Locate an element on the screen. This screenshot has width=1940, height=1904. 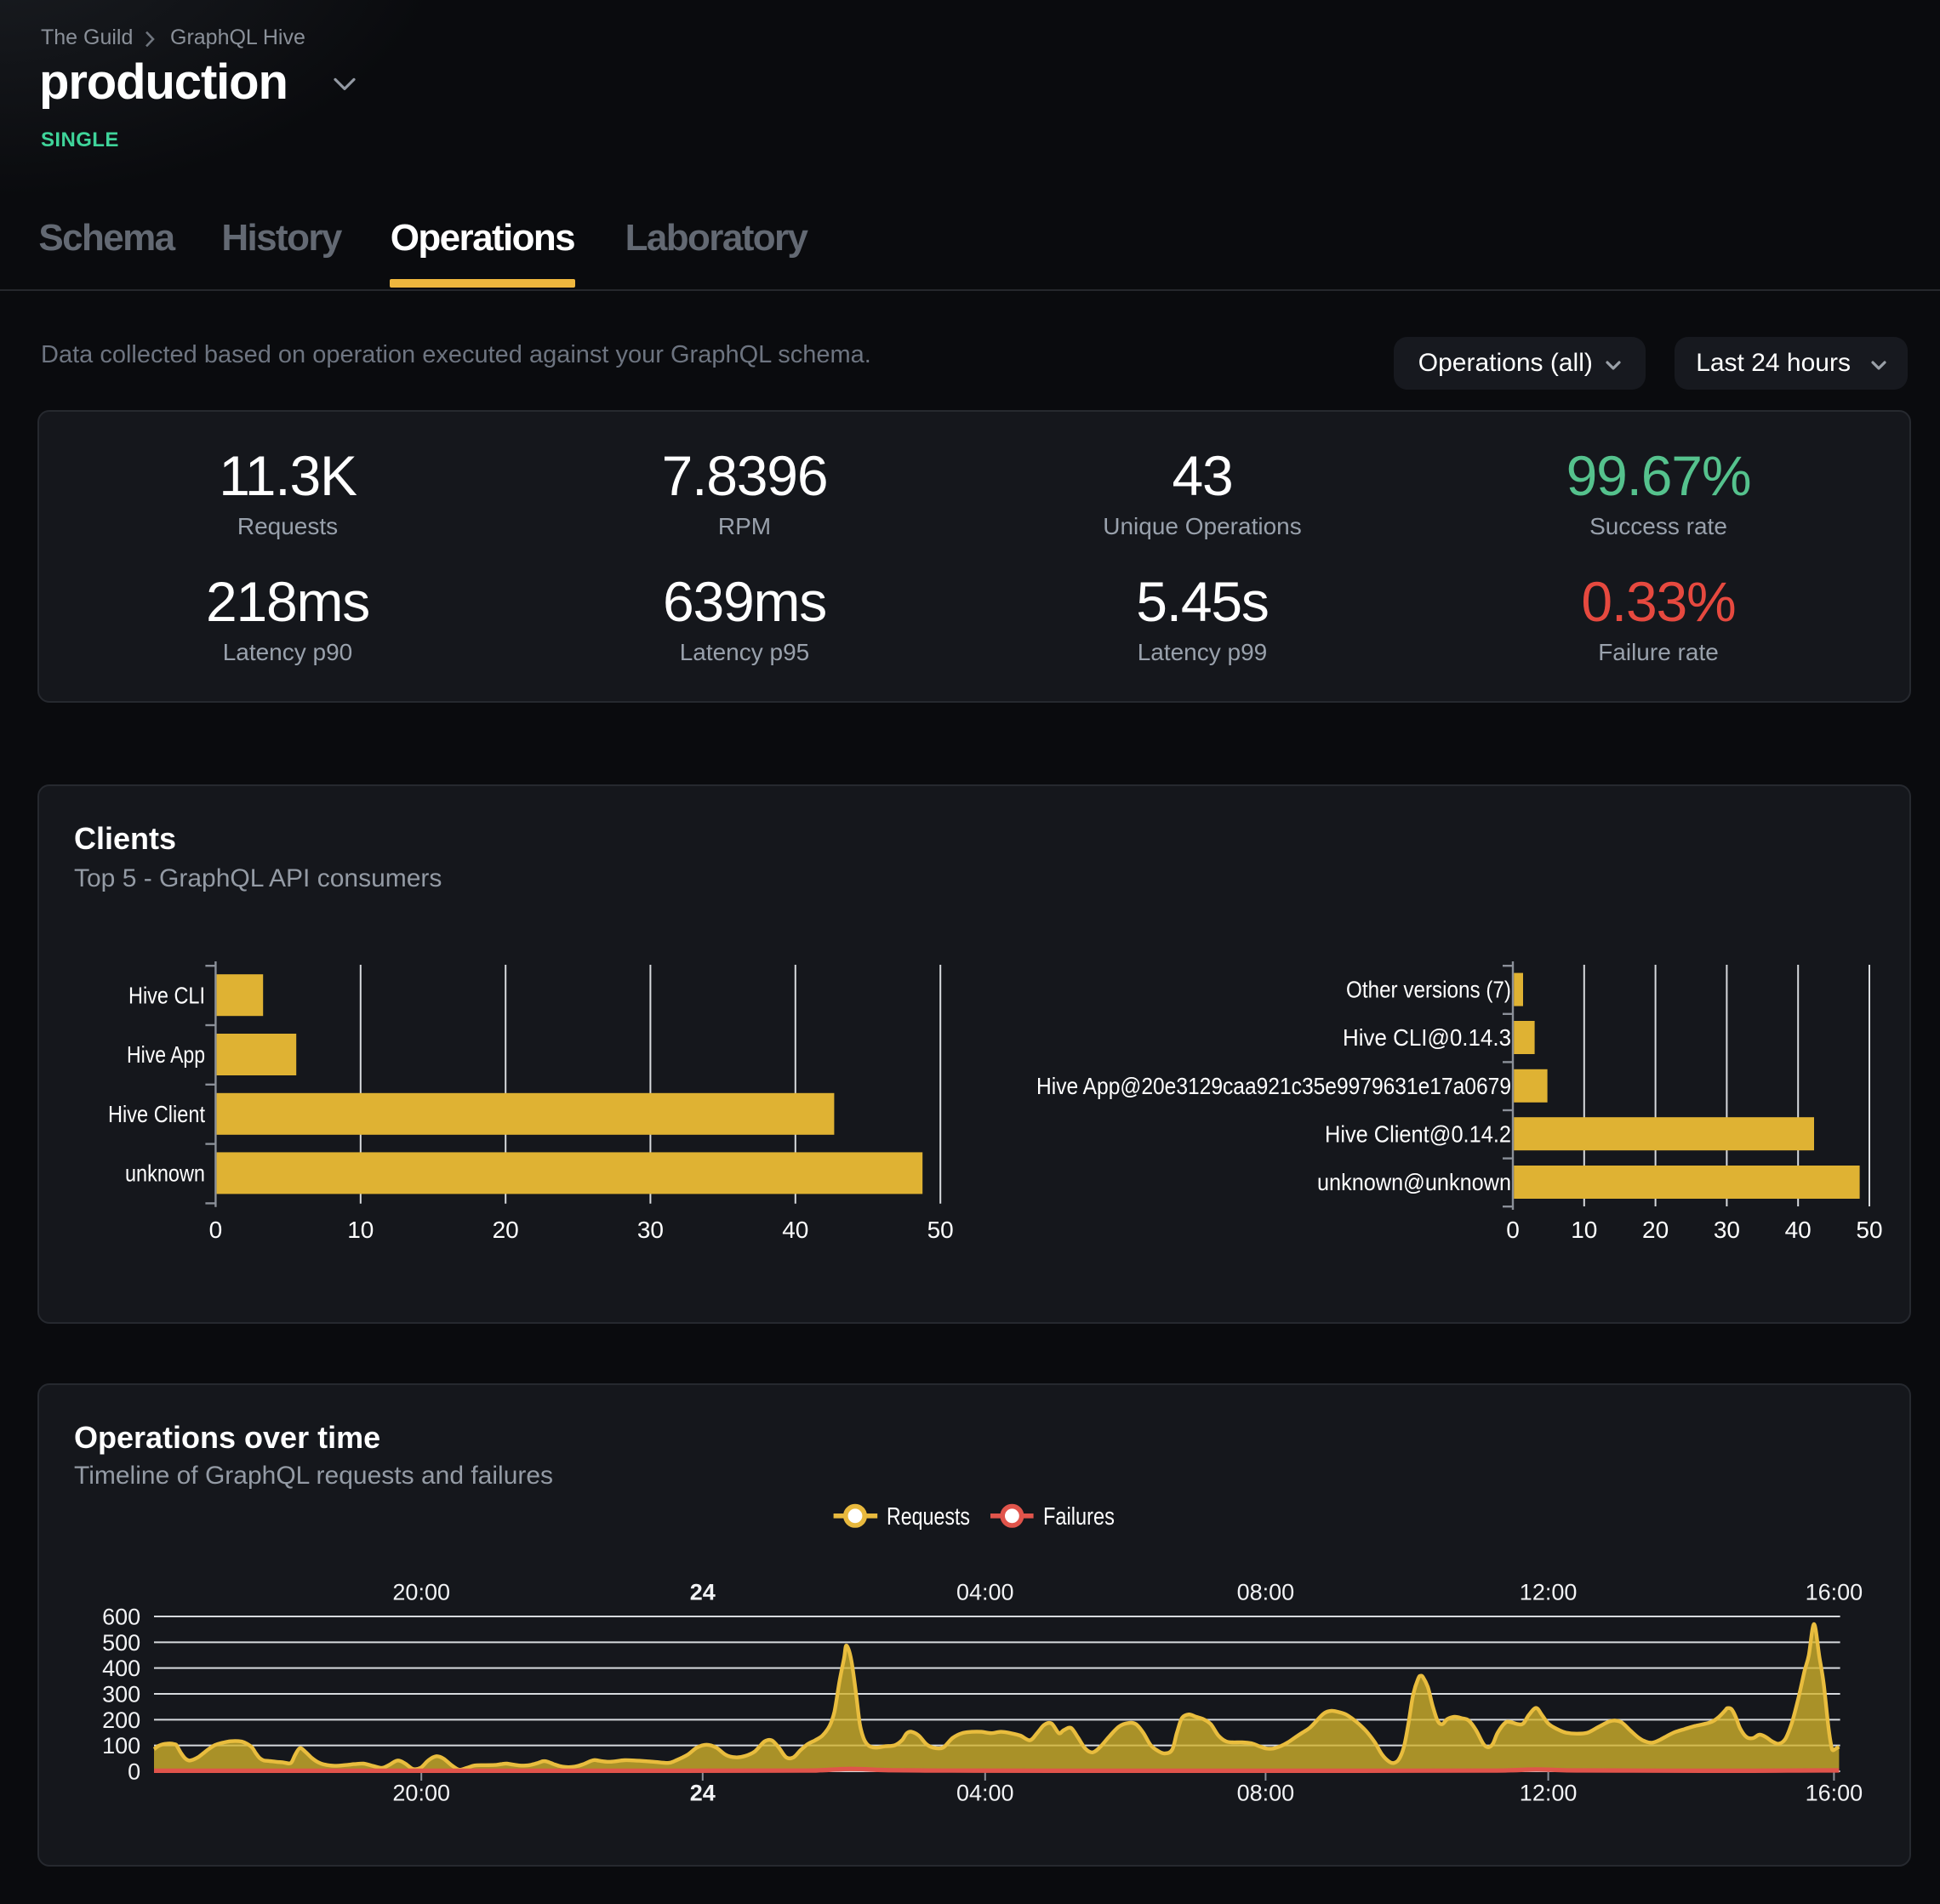
svg-text: unknown is located at coordinates (165, 1173).